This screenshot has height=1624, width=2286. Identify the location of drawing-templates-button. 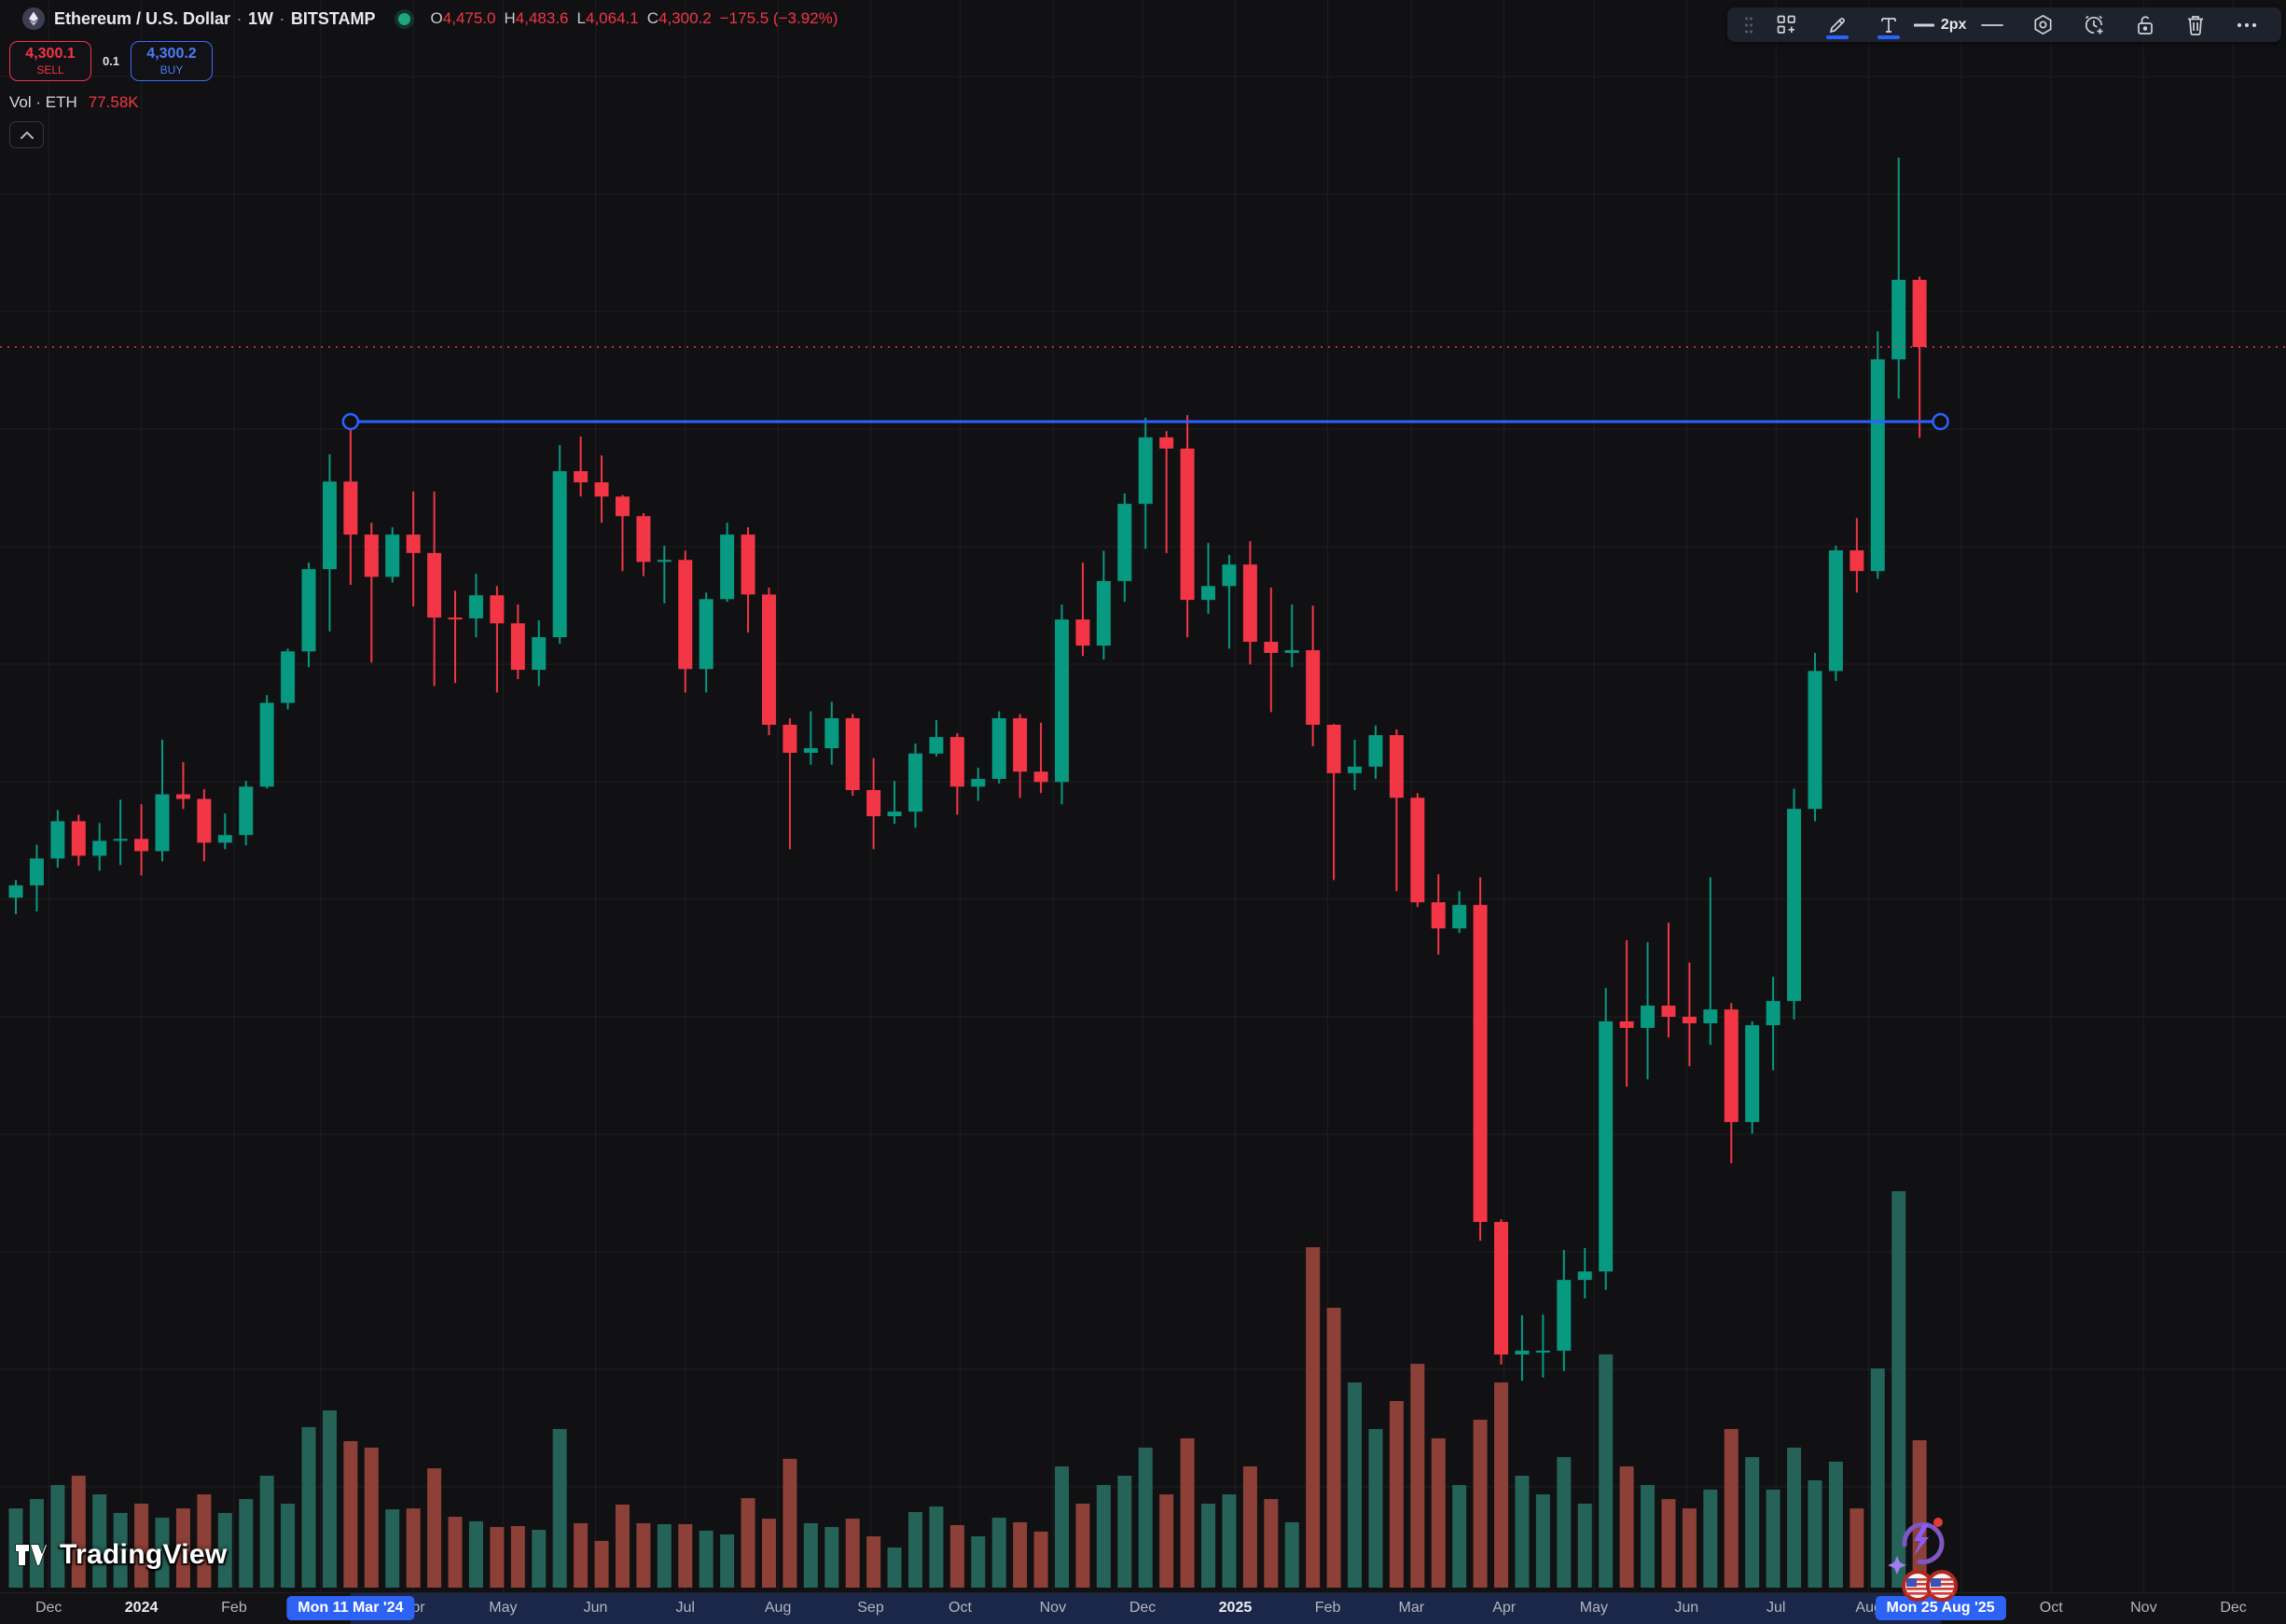
(1786, 24).